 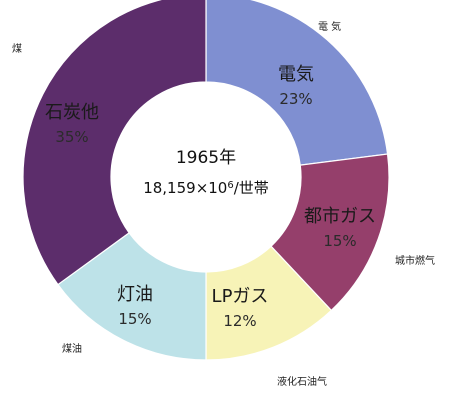 I want to click on slice-name-label: 石炭他, so click(x=72, y=112).